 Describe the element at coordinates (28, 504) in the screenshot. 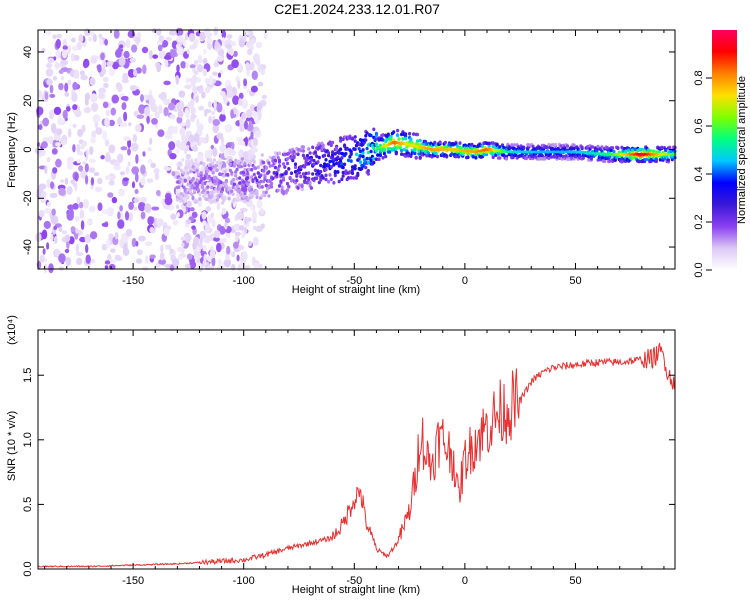

I see `snr-y-tick-label: 0.5` at that location.